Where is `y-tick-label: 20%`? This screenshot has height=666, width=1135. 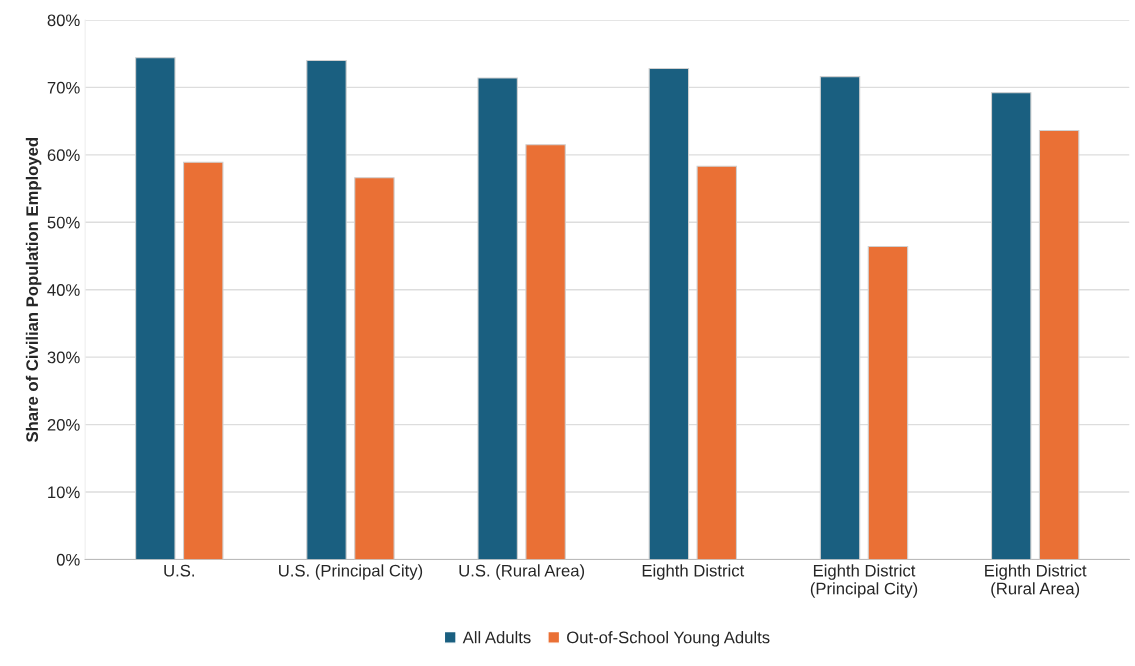 y-tick-label: 20% is located at coordinates (63, 424).